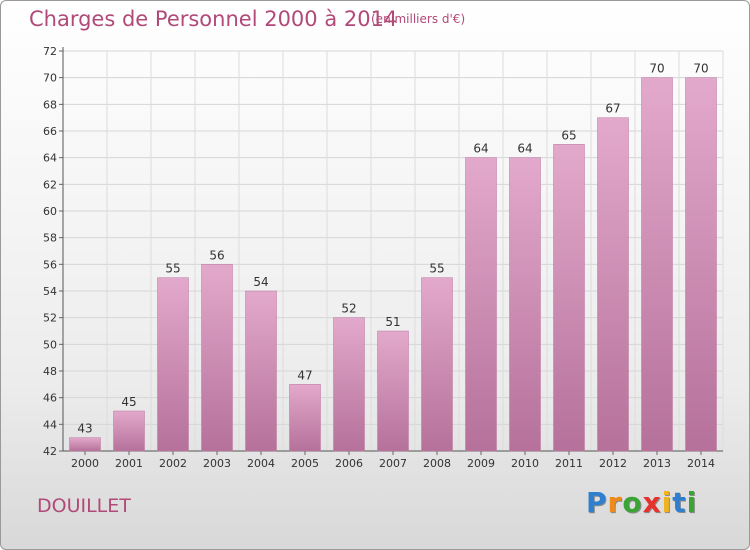 The height and width of the screenshot is (550, 750). Describe the element at coordinates (525, 463) in the screenshot. I see `x-tick-label: 2010` at that location.